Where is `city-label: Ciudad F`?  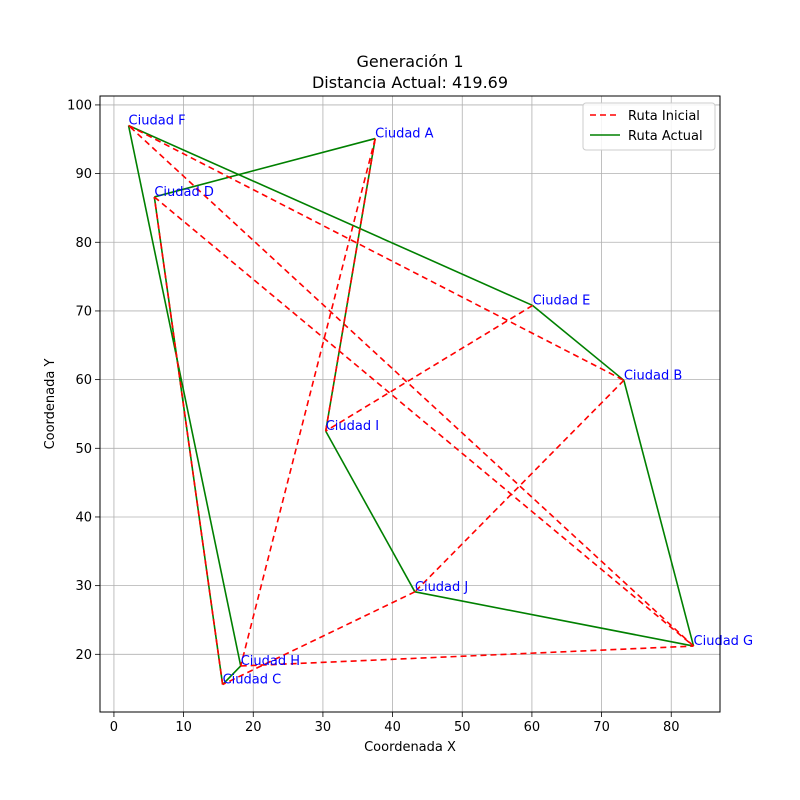 city-label: Ciudad F is located at coordinates (157, 121).